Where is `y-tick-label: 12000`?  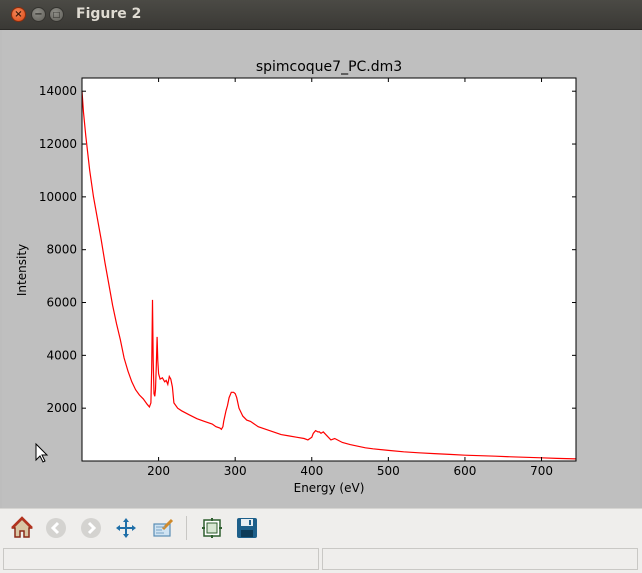
y-tick-label: 12000 is located at coordinates (58, 144).